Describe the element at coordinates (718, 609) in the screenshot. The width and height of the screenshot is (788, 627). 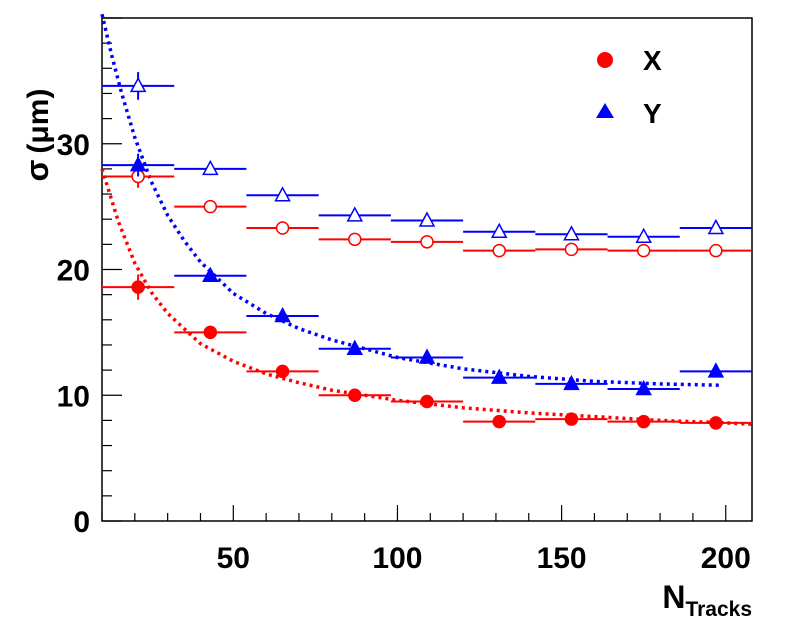
I see `x-axis-title-sub: Tracks` at that location.